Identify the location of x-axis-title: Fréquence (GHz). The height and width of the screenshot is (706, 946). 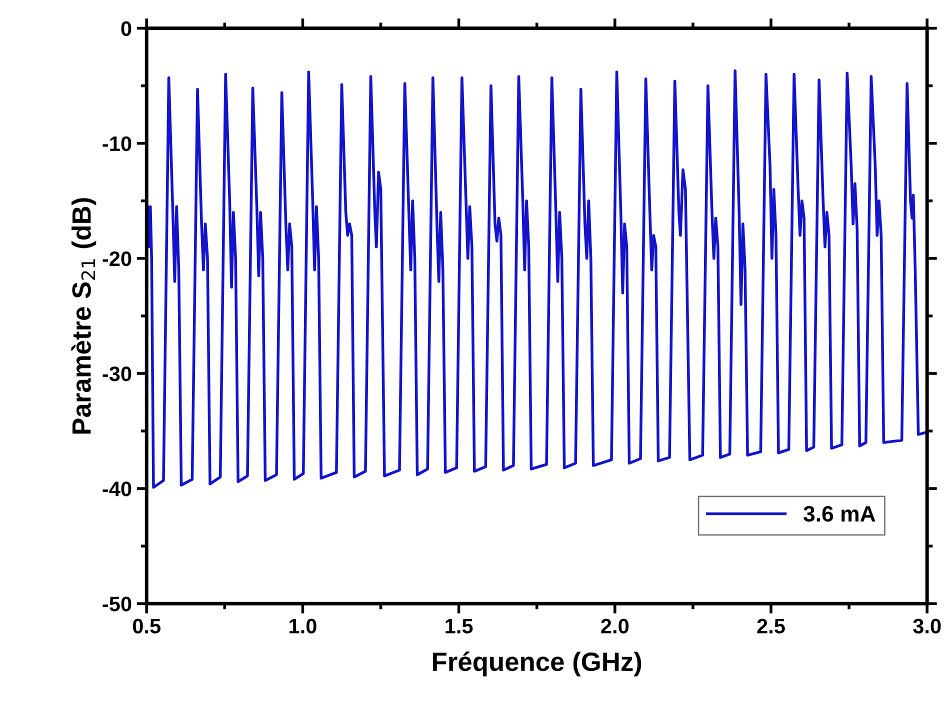
(537, 664).